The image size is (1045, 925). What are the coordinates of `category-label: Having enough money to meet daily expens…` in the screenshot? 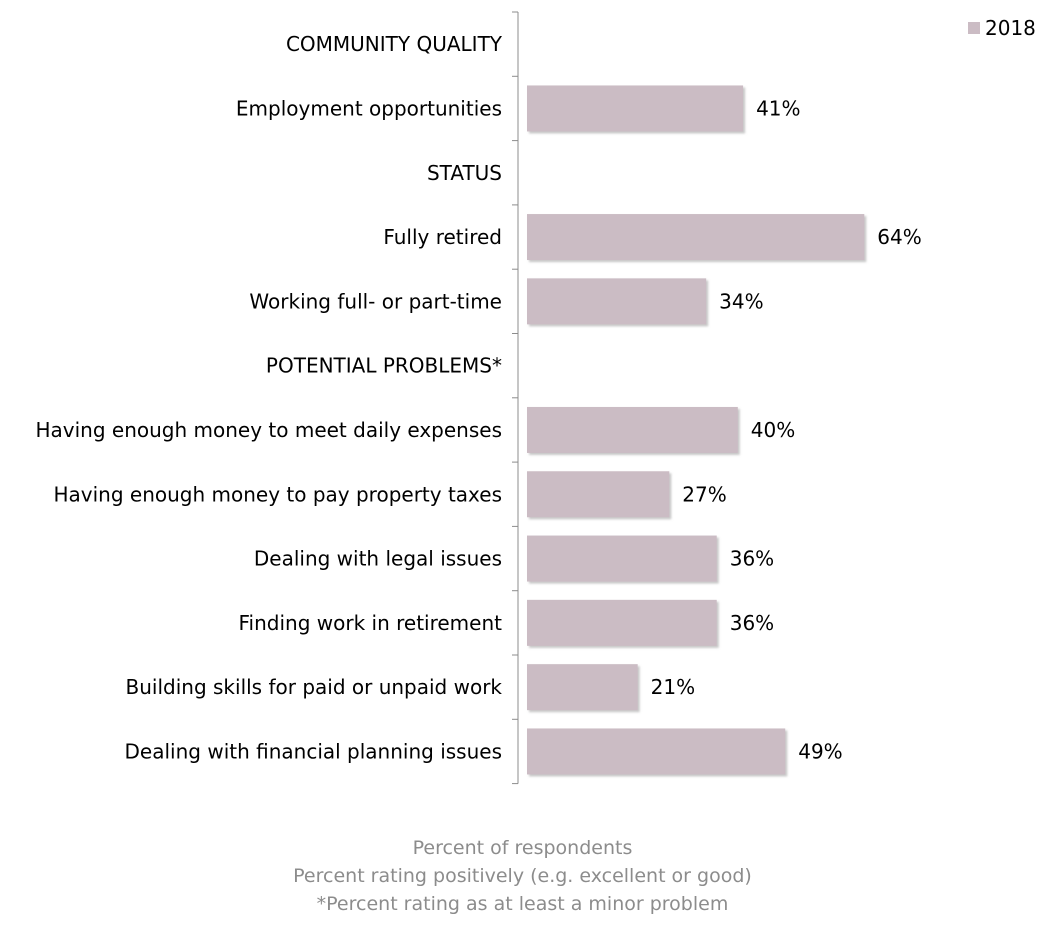 It's located at (268, 430).